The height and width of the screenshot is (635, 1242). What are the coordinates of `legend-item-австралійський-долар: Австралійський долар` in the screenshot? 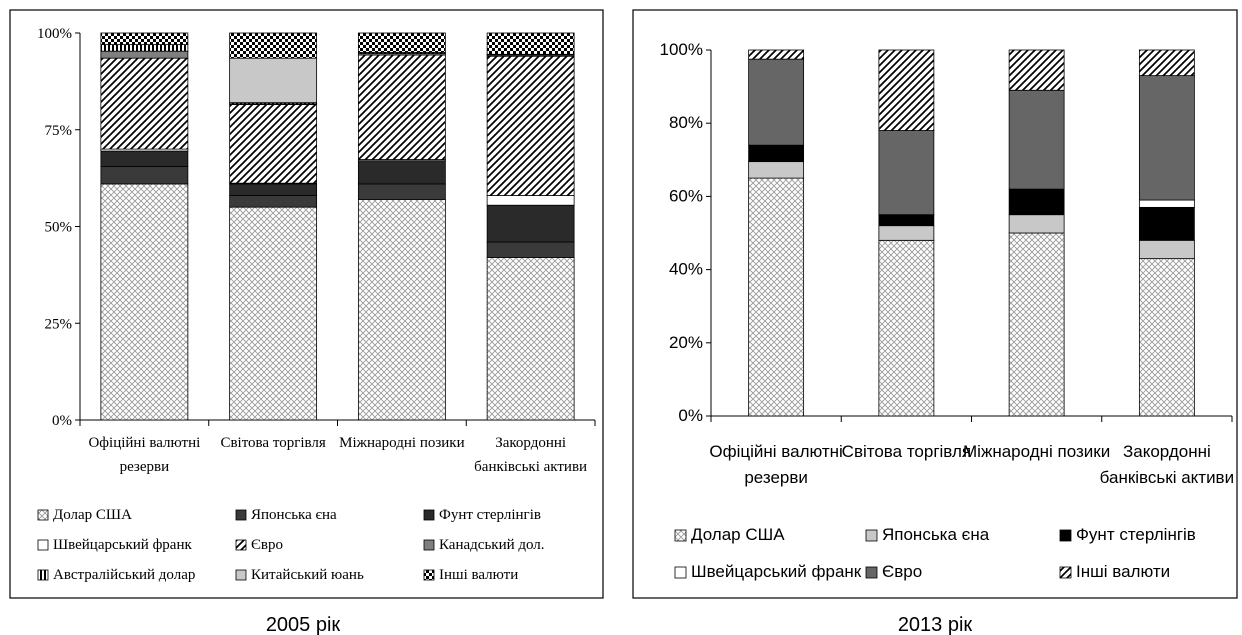 It's located at (116, 575).